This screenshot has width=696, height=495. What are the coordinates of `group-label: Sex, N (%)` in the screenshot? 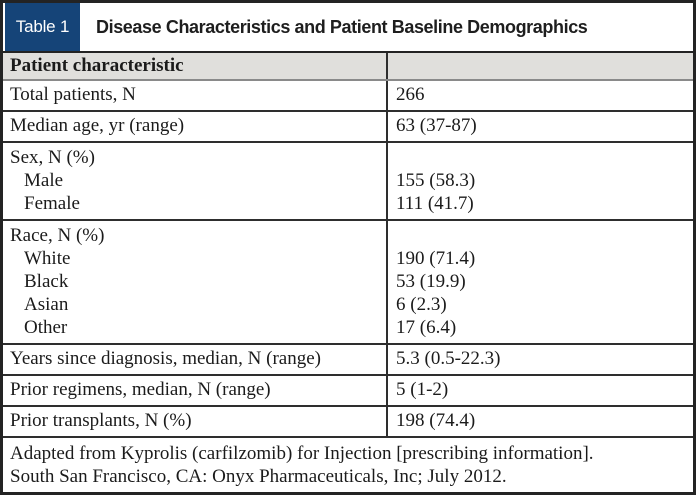 It's located at (52, 157).